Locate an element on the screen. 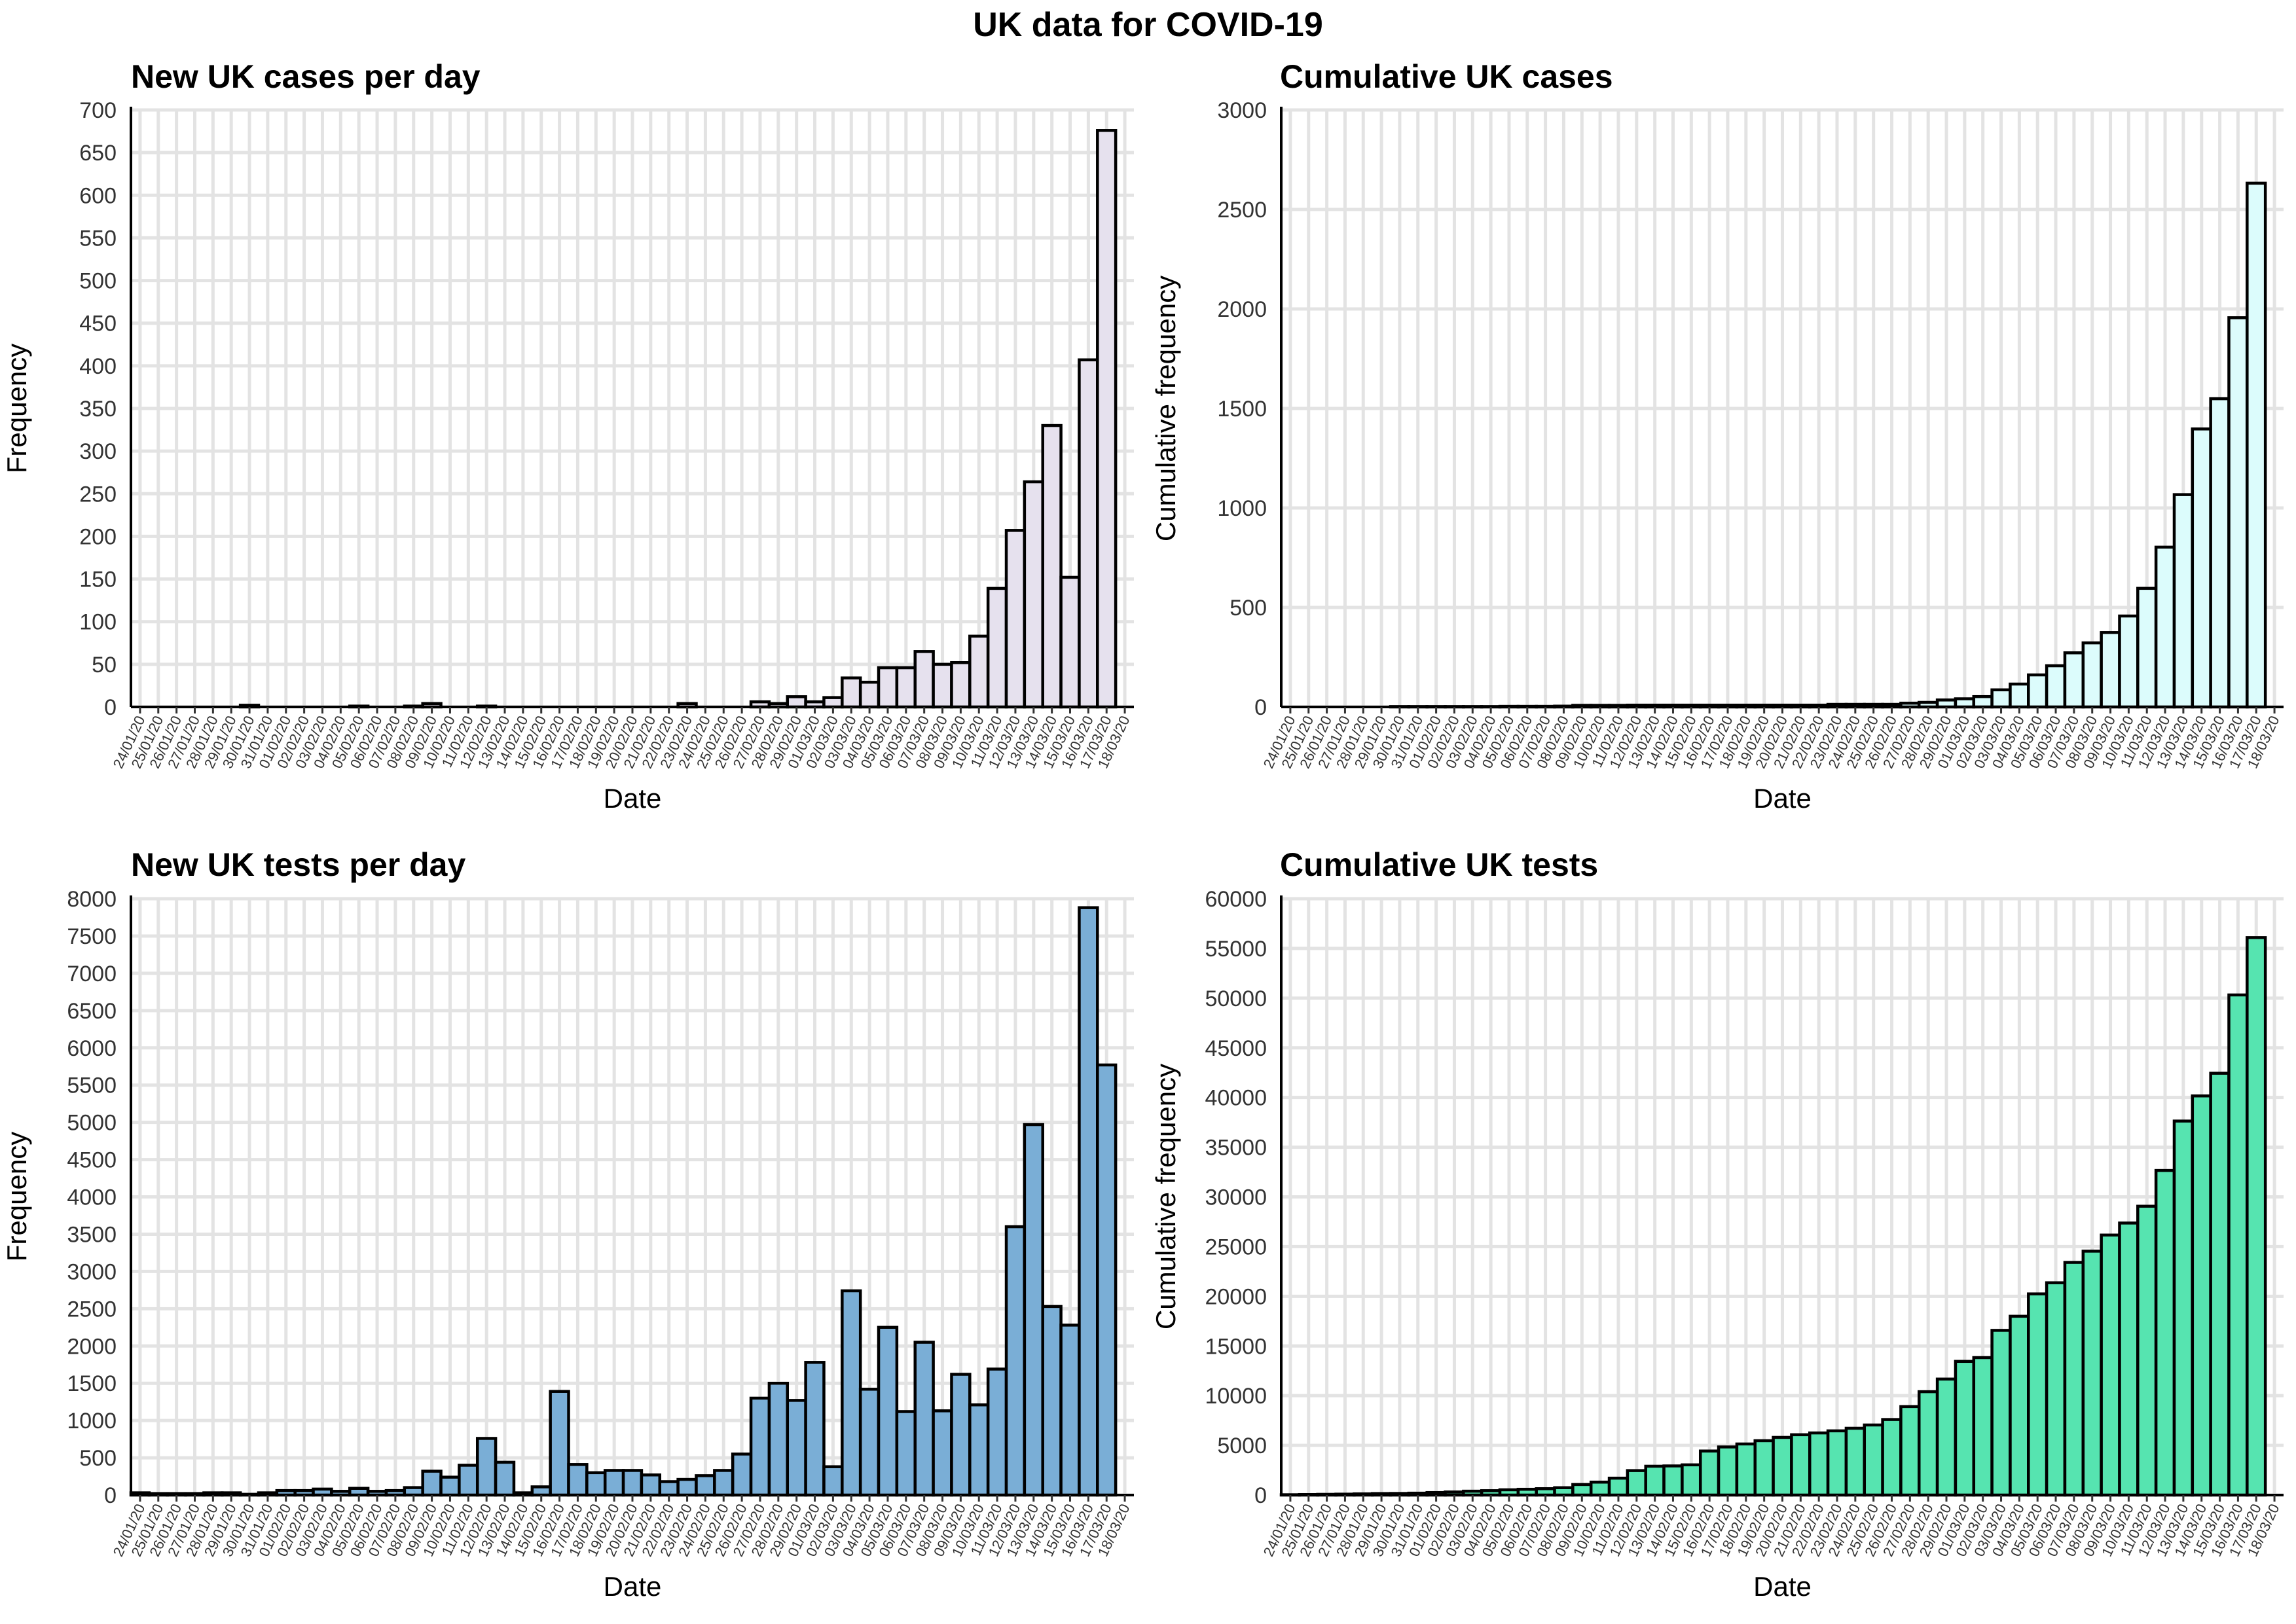  y-tick-label: 50000 is located at coordinates (1236, 999).